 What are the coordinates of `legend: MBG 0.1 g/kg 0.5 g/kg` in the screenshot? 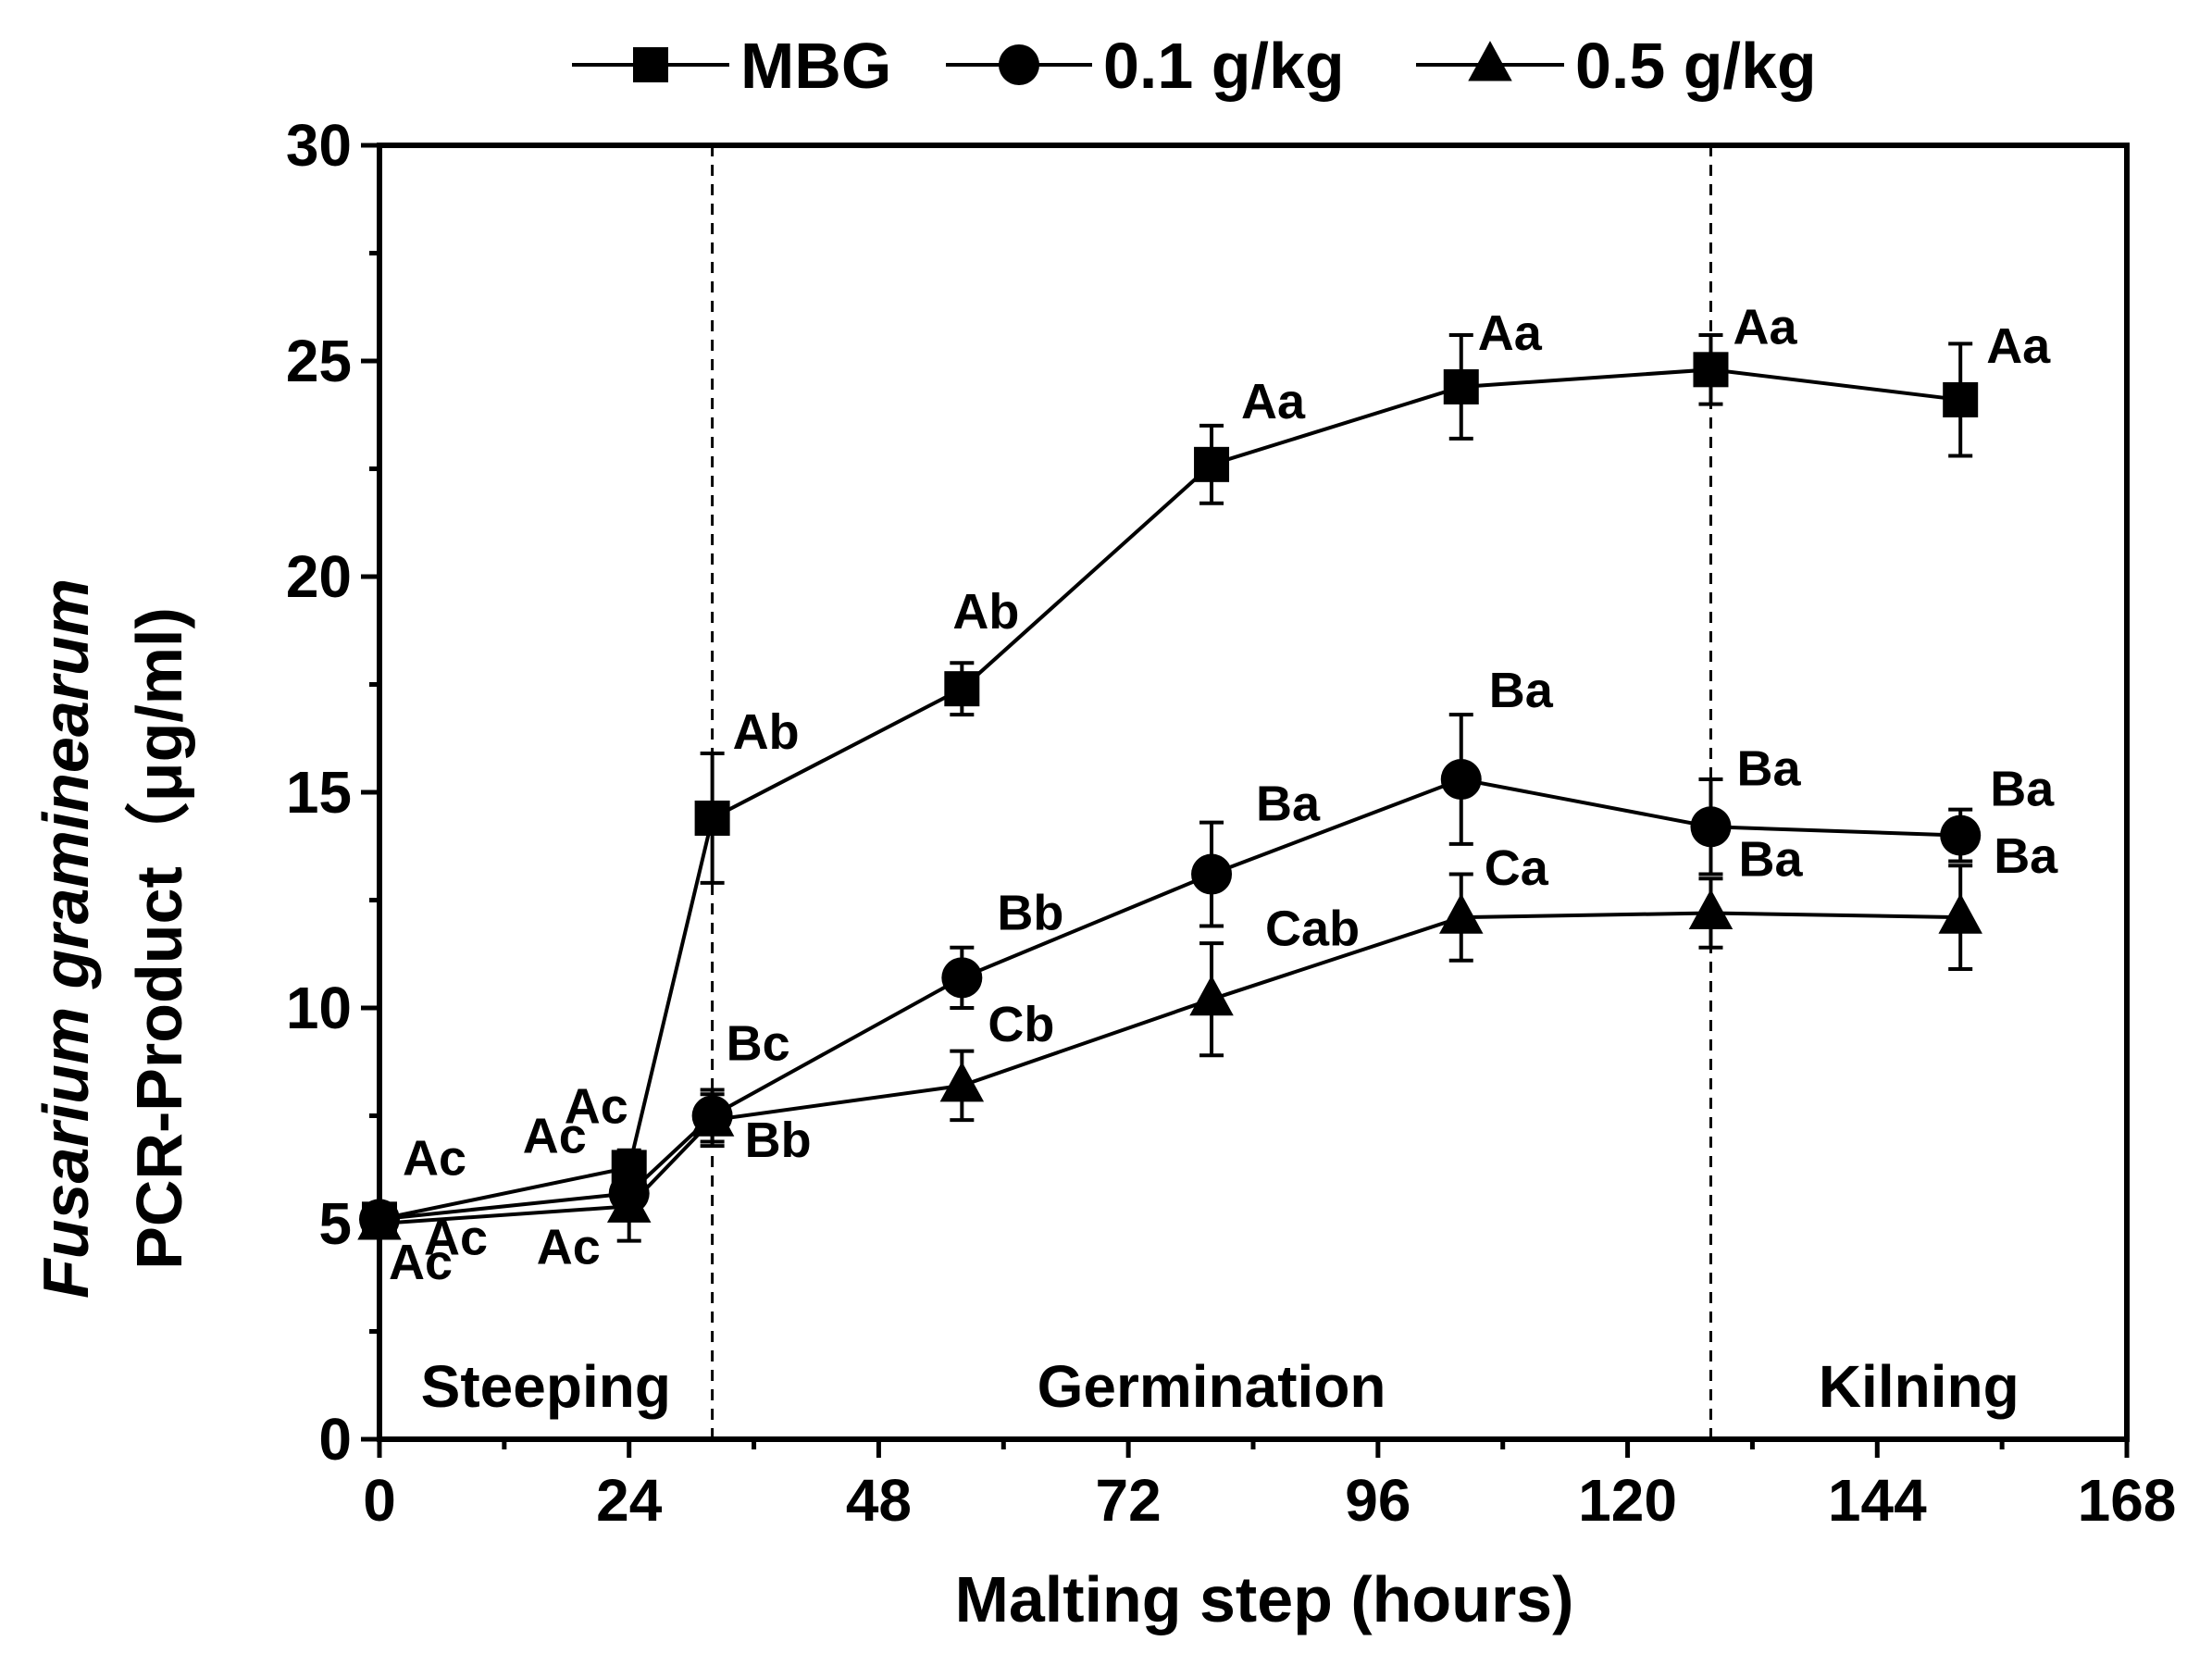 It's located at (1194, 66).